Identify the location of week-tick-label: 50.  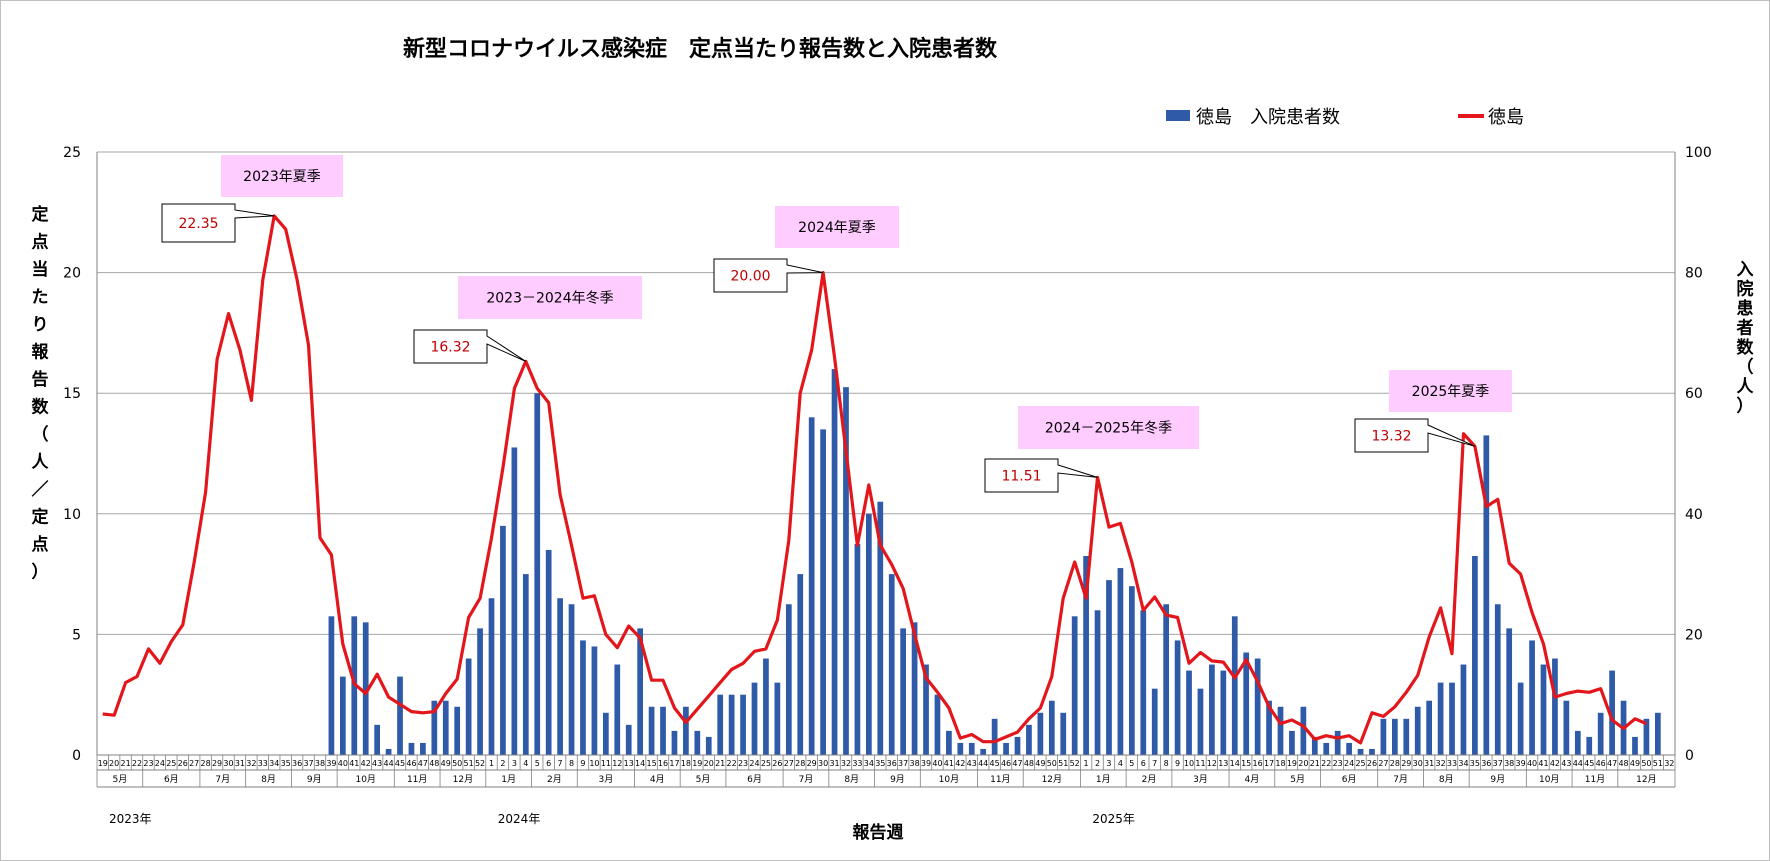
(1646, 763).